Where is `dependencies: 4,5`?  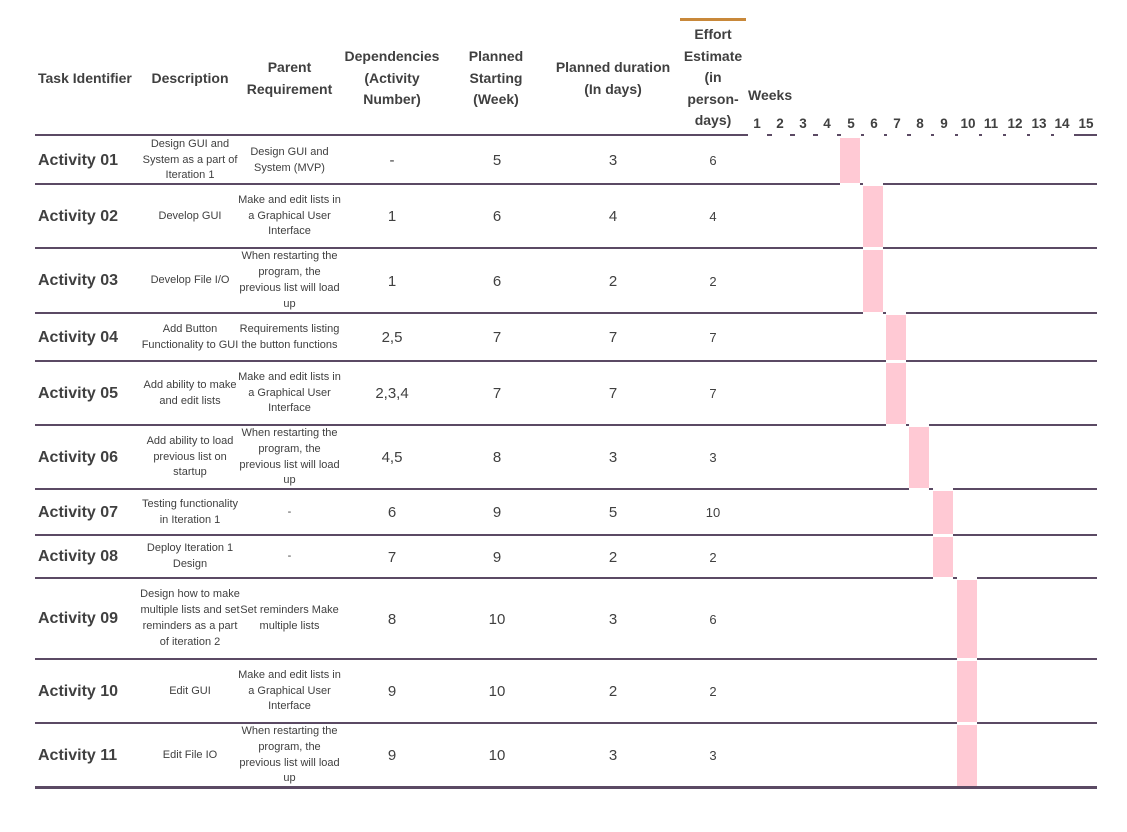 dependencies: 4,5 is located at coordinates (392, 457).